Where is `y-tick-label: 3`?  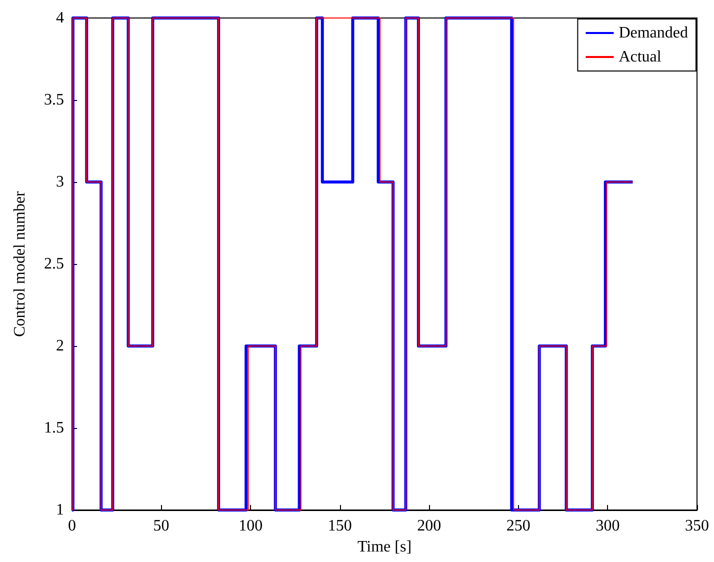
y-tick-label: 3 is located at coordinates (60, 182).